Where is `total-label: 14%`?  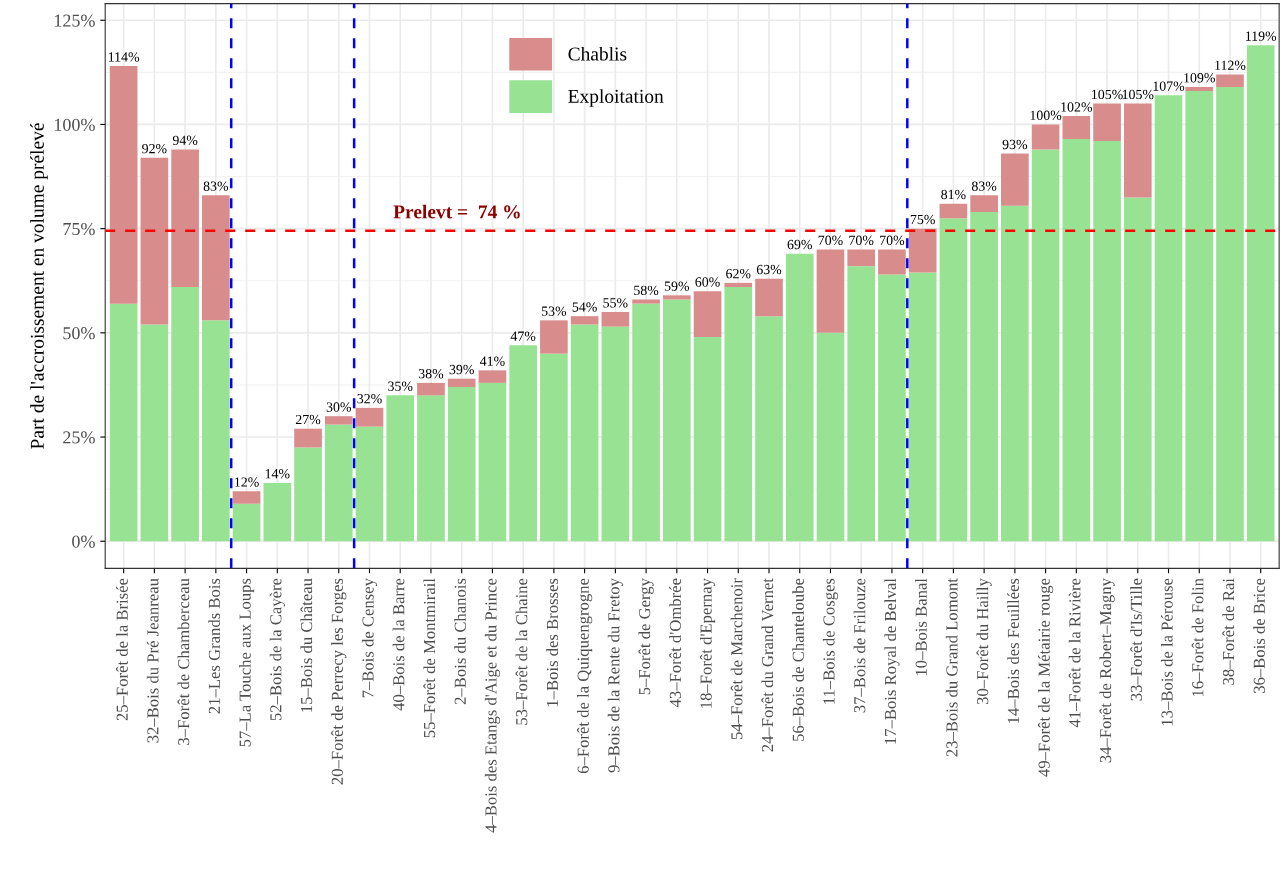
total-label: 14% is located at coordinates (277, 474).